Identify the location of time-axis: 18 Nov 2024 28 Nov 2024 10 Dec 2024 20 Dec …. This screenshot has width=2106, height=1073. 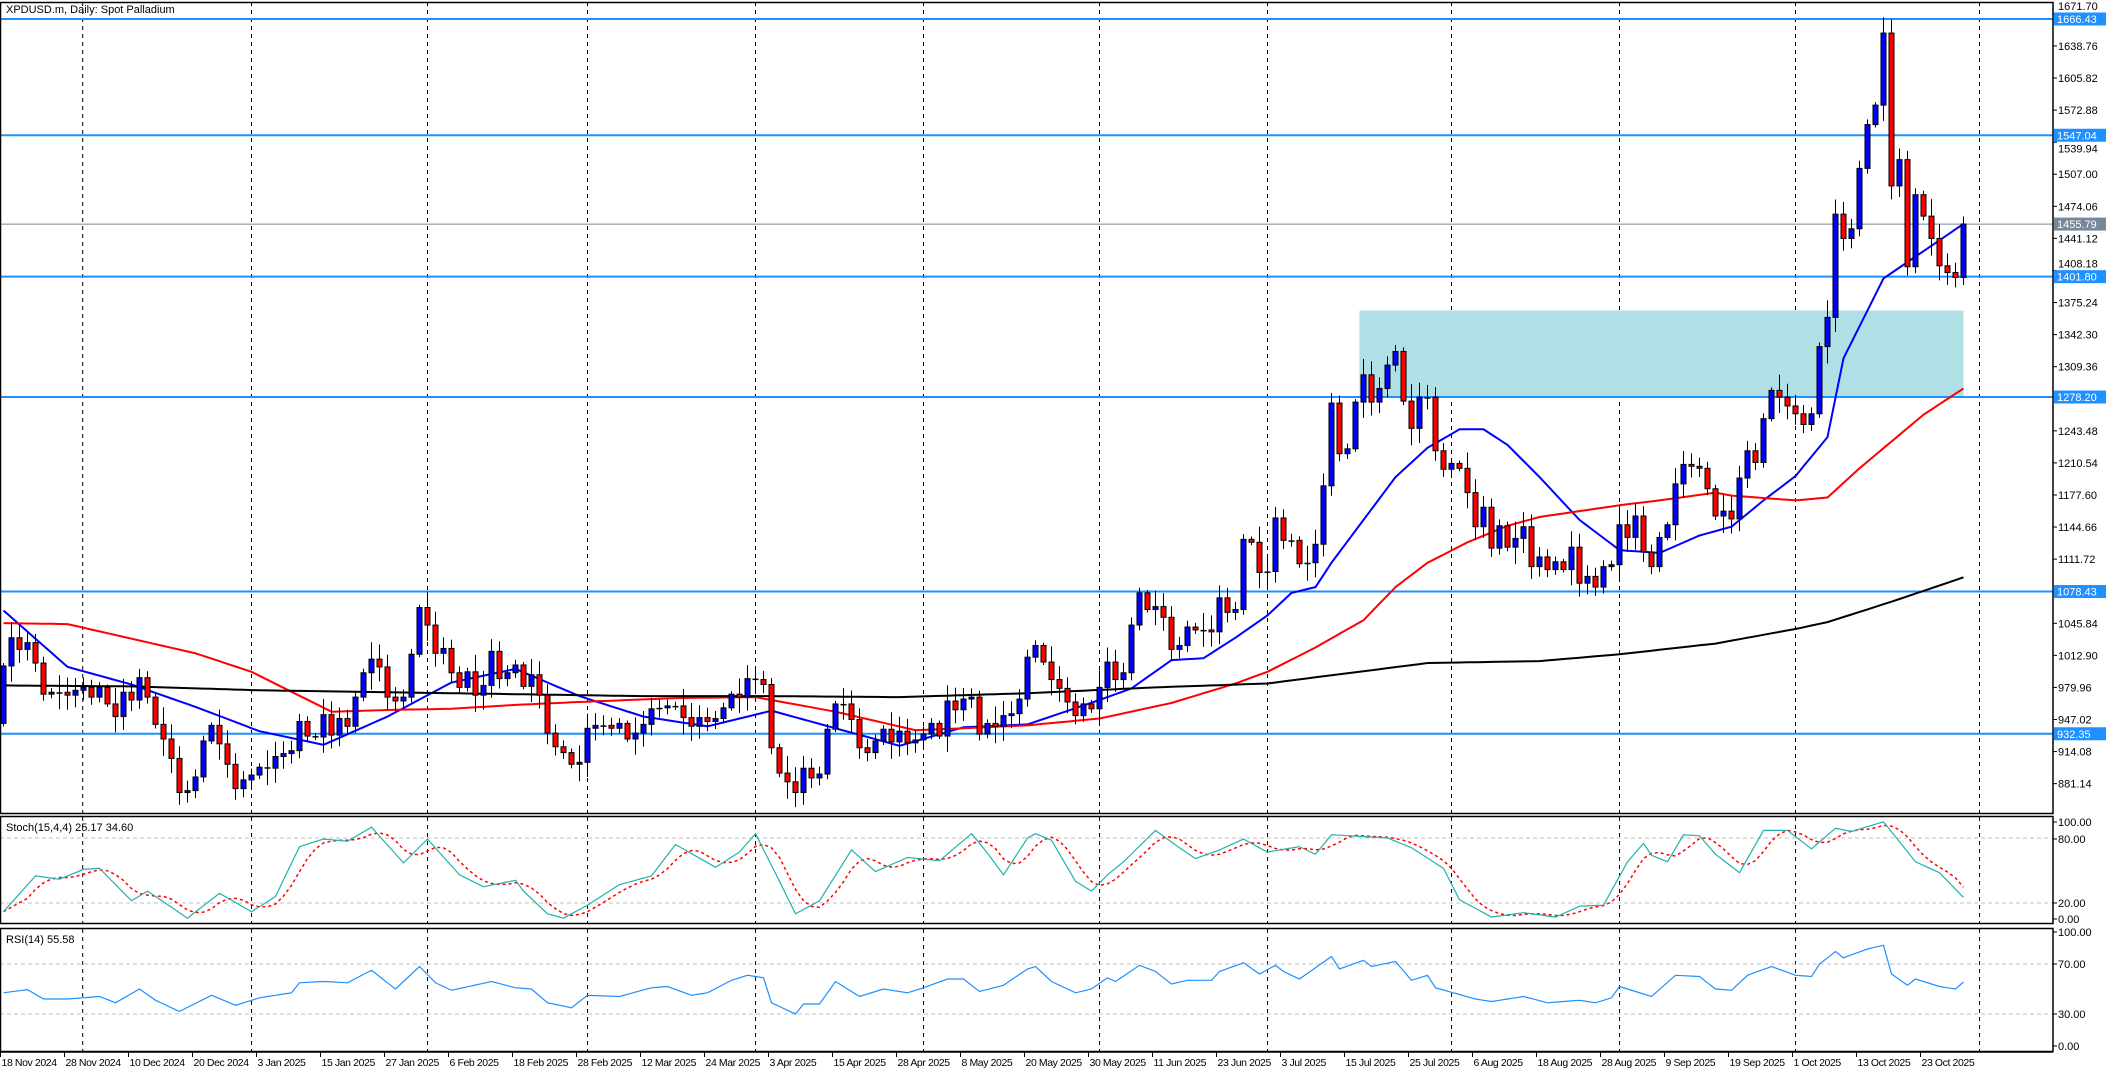
(1026, 1060).